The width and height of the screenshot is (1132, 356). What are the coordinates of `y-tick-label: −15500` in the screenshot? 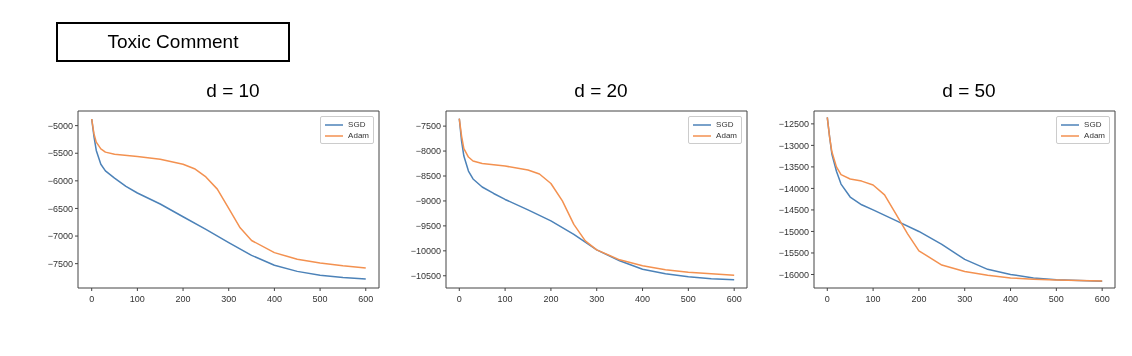 It's located at (793, 253).